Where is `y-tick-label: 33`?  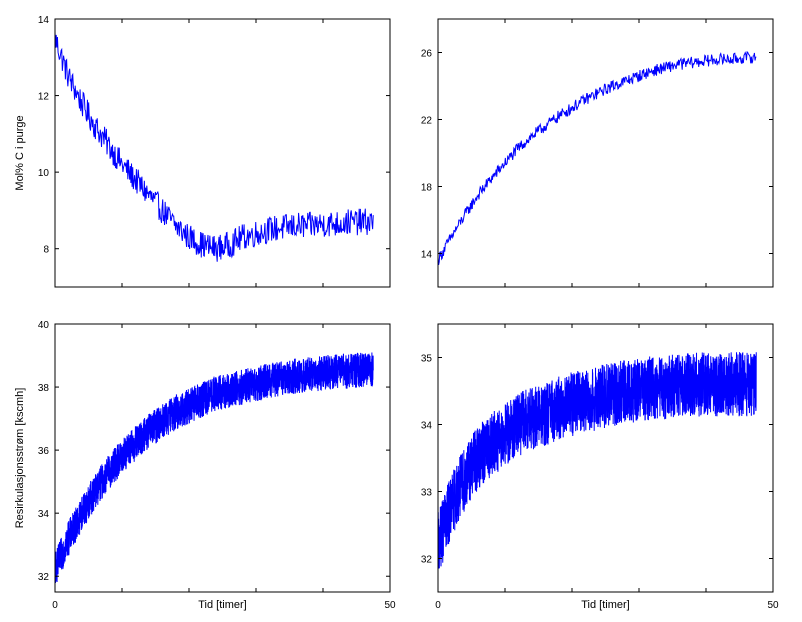 y-tick-label: 33 is located at coordinates (427, 493).